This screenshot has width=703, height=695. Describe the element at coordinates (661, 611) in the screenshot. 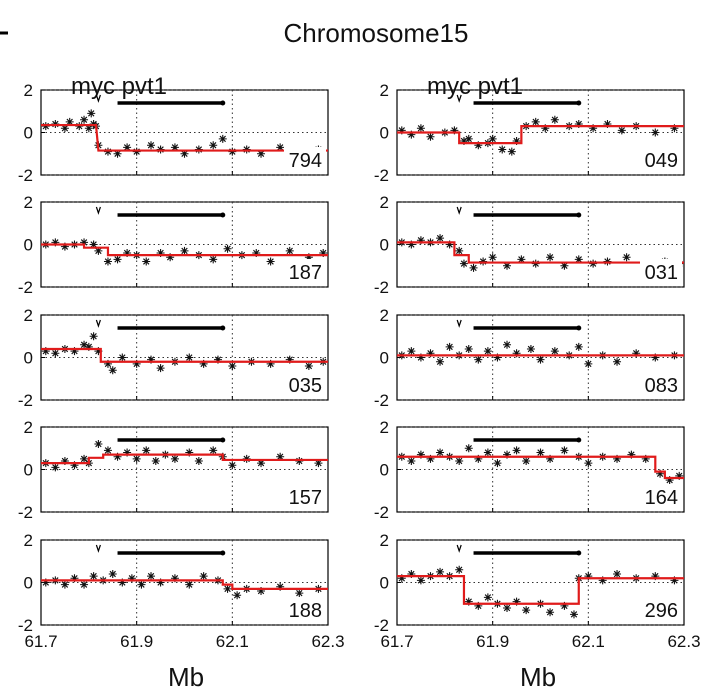

I see `sample-id-label: 296` at that location.